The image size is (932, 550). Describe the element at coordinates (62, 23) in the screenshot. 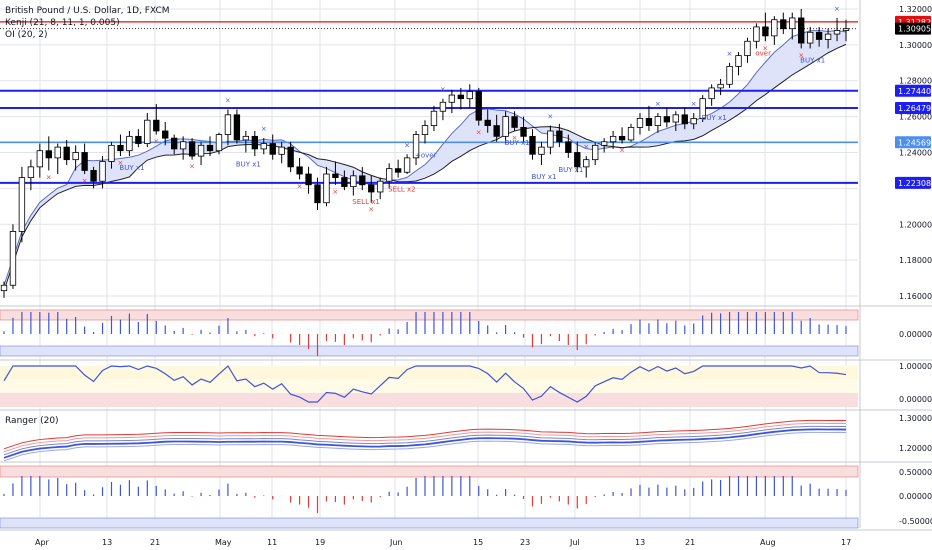

I see `indicator-kenji-label: Kenji (21, 8, 11, 1, 0.005)` at that location.